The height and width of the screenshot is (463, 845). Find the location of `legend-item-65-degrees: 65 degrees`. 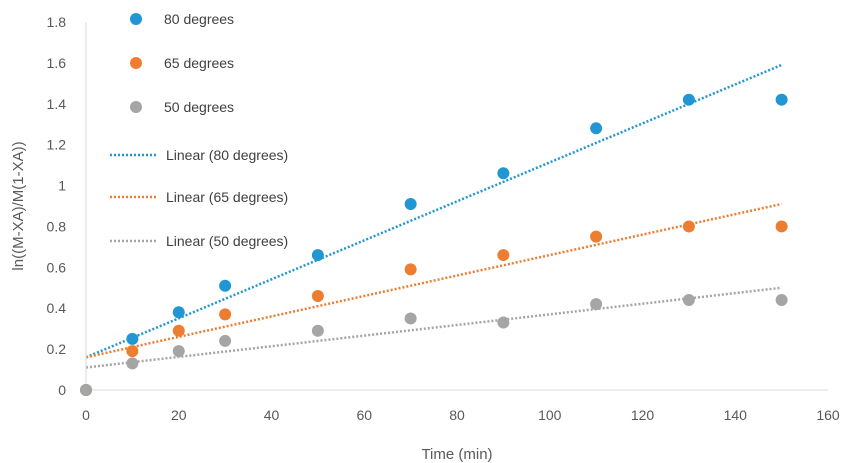

legend-item-65-degrees: 65 degrees is located at coordinates (182, 63).